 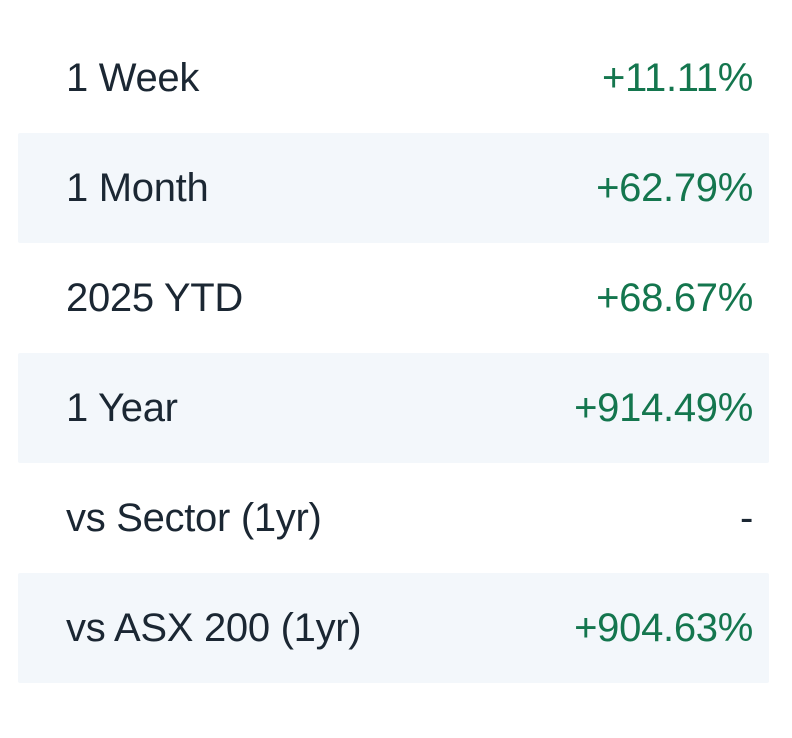 I want to click on period-label: 1 Month, so click(x=137, y=187).